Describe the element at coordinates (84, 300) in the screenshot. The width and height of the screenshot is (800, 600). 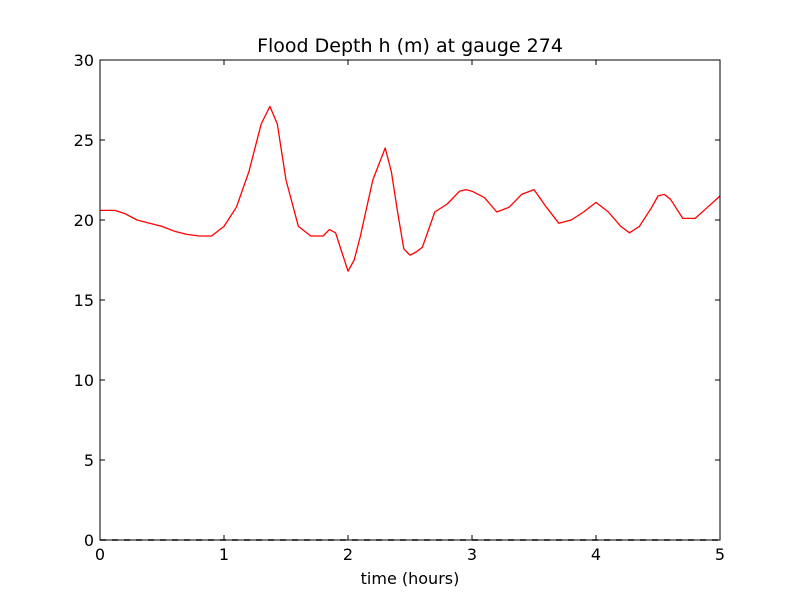
I see `y-tick-label: 15` at that location.